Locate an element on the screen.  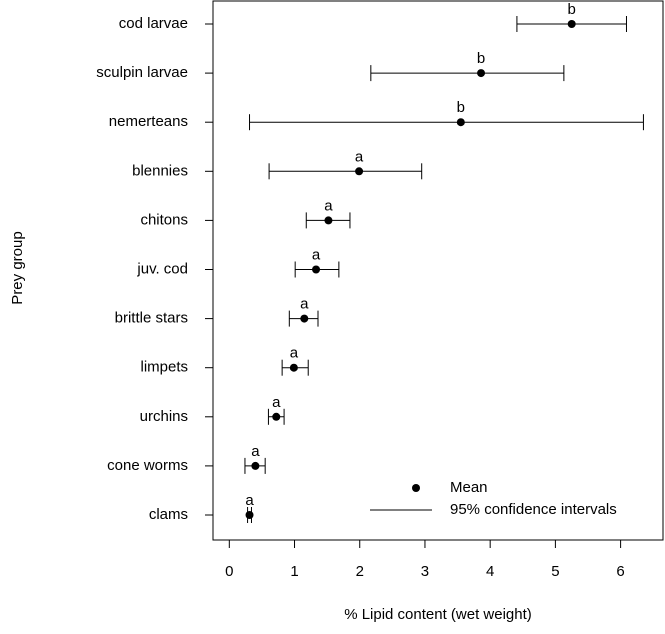
y-tick-label: cone worms is located at coordinates (147, 465).